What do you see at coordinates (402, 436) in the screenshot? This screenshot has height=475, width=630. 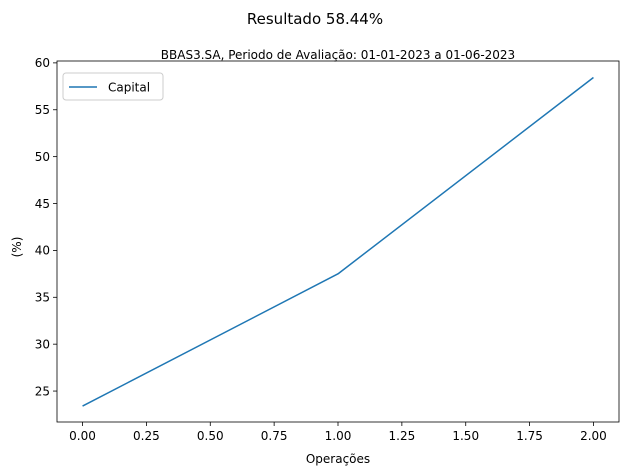 I see `x-tick-label: 1.25` at bounding box center [402, 436].